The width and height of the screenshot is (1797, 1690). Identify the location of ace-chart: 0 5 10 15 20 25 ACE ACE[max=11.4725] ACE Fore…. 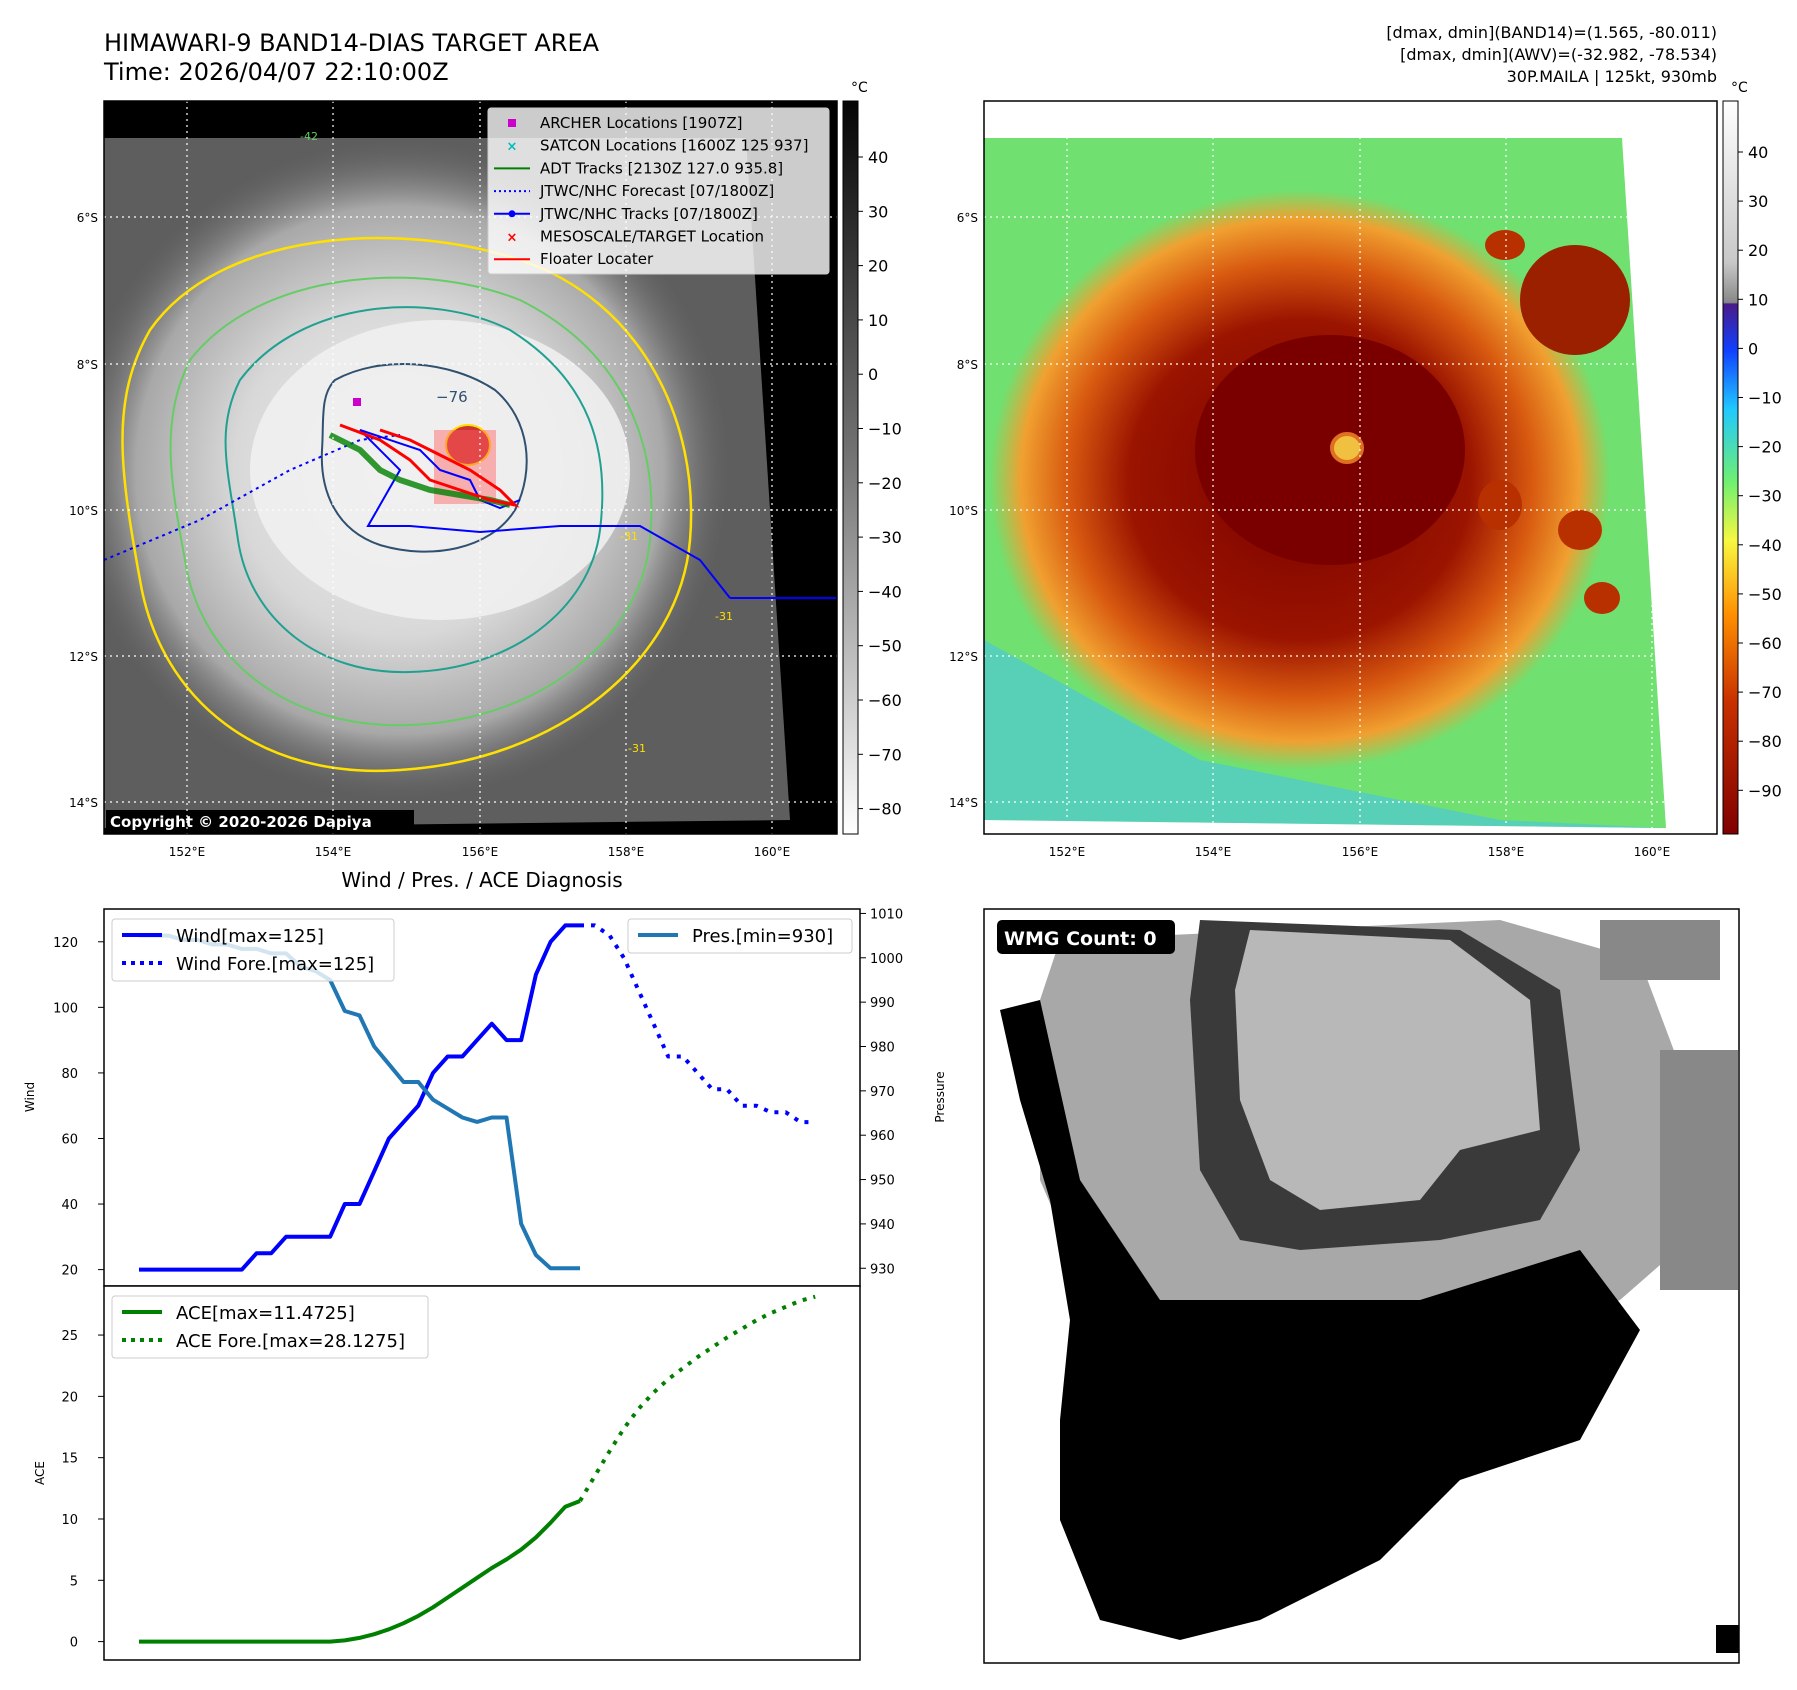
(447, 1473).